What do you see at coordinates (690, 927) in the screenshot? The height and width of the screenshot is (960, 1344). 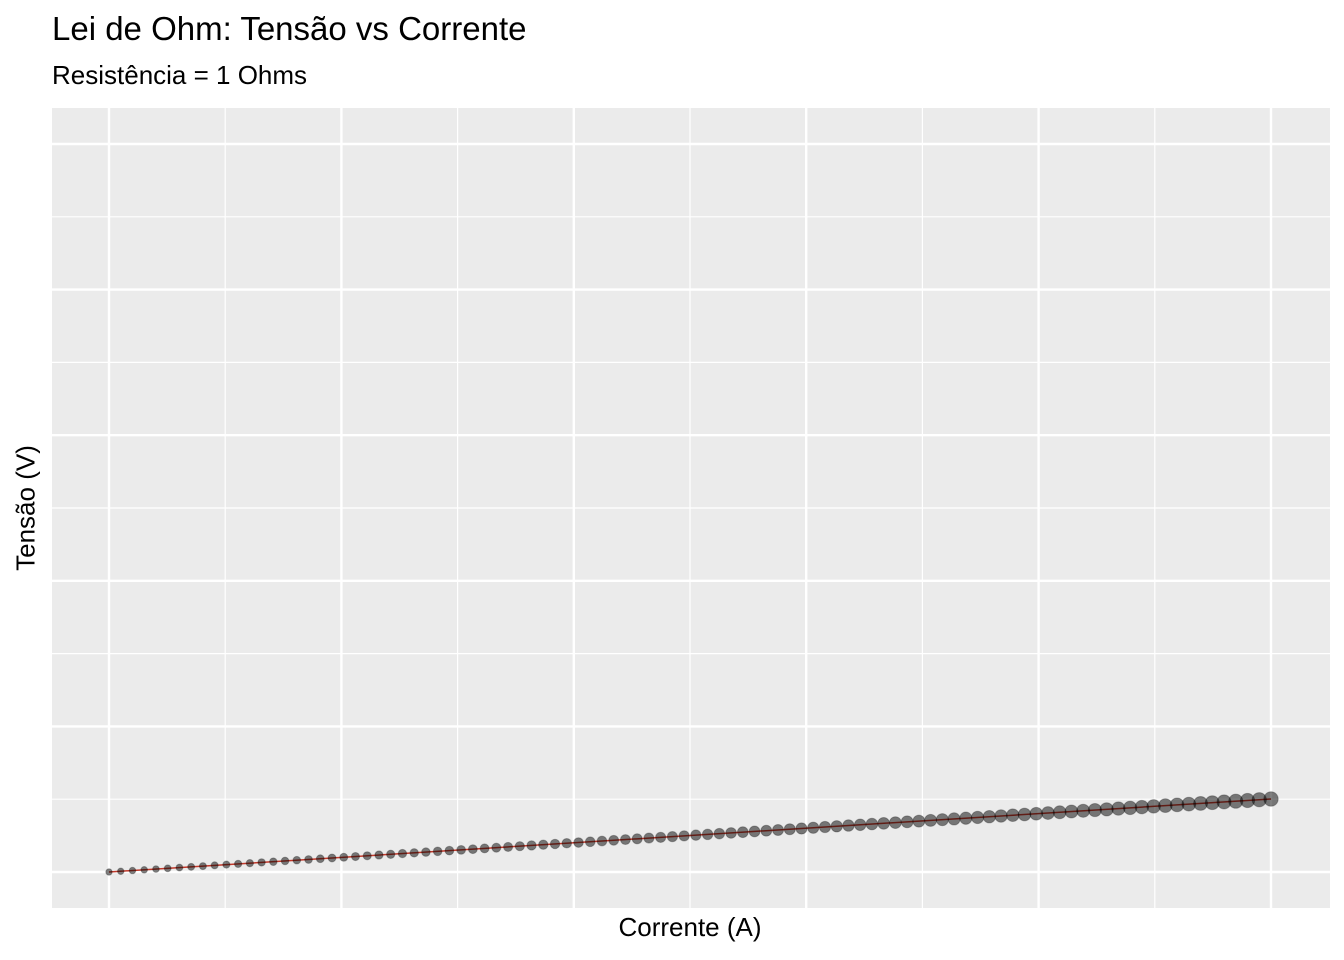 I see `x-axis-label: Corrente (A)` at bounding box center [690, 927].